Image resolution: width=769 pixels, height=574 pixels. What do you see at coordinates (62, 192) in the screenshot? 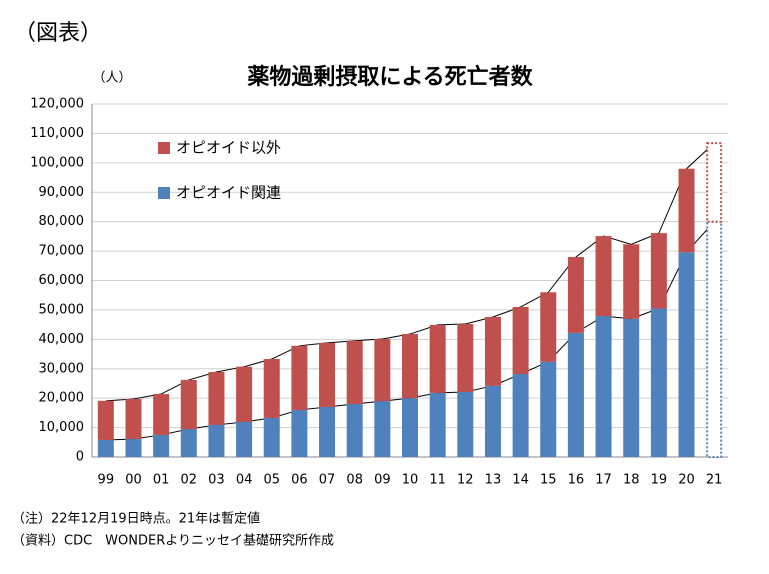
I see `y-tick-label: 90,000` at bounding box center [62, 192].